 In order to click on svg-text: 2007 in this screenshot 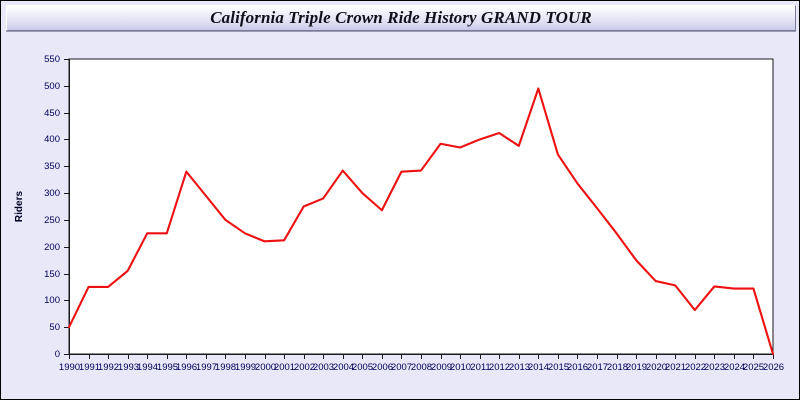, I will do `click(401, 367)`.